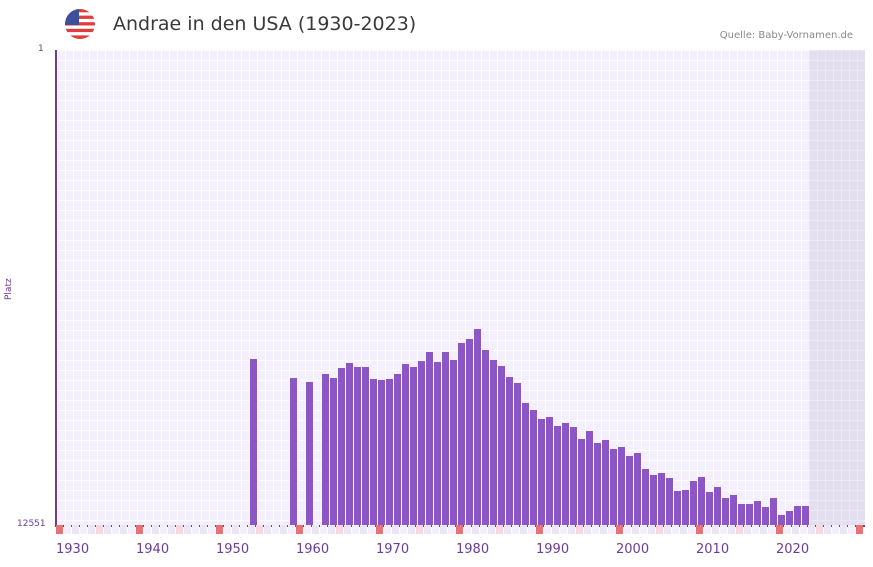  I want to click on bar-2009, so click(701, 501).